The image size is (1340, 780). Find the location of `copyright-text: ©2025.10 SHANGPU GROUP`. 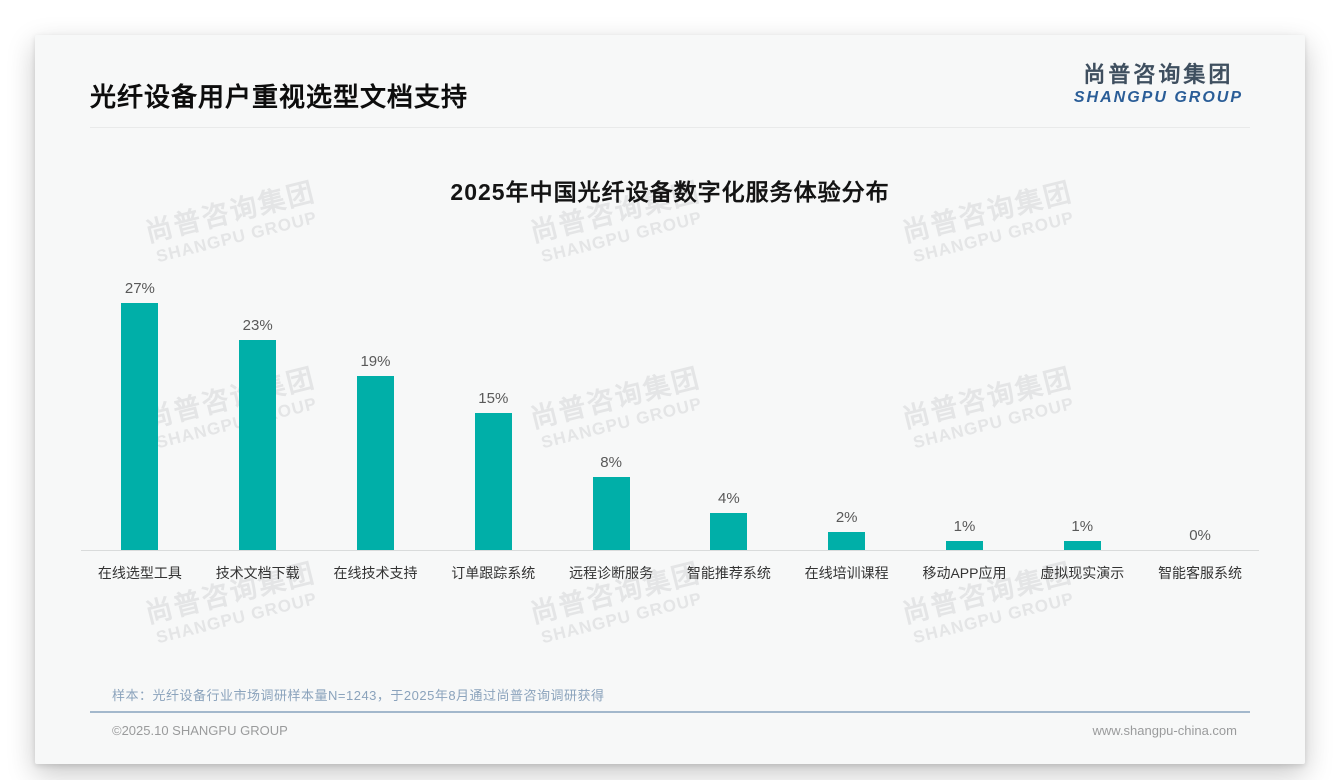

copyright-text: ©2025.10 SHANGPU GROUP is located at coordinates (200, 730).